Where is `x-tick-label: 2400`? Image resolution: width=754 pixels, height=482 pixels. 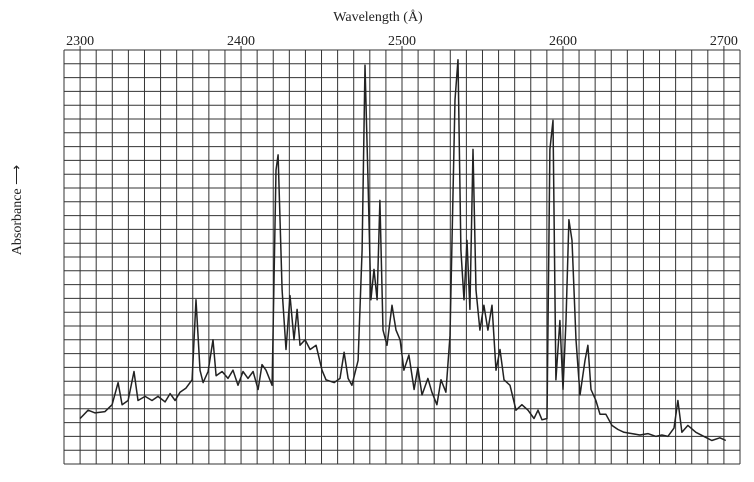
x-tick-label: 2400 is located at coordinates (241, 41).